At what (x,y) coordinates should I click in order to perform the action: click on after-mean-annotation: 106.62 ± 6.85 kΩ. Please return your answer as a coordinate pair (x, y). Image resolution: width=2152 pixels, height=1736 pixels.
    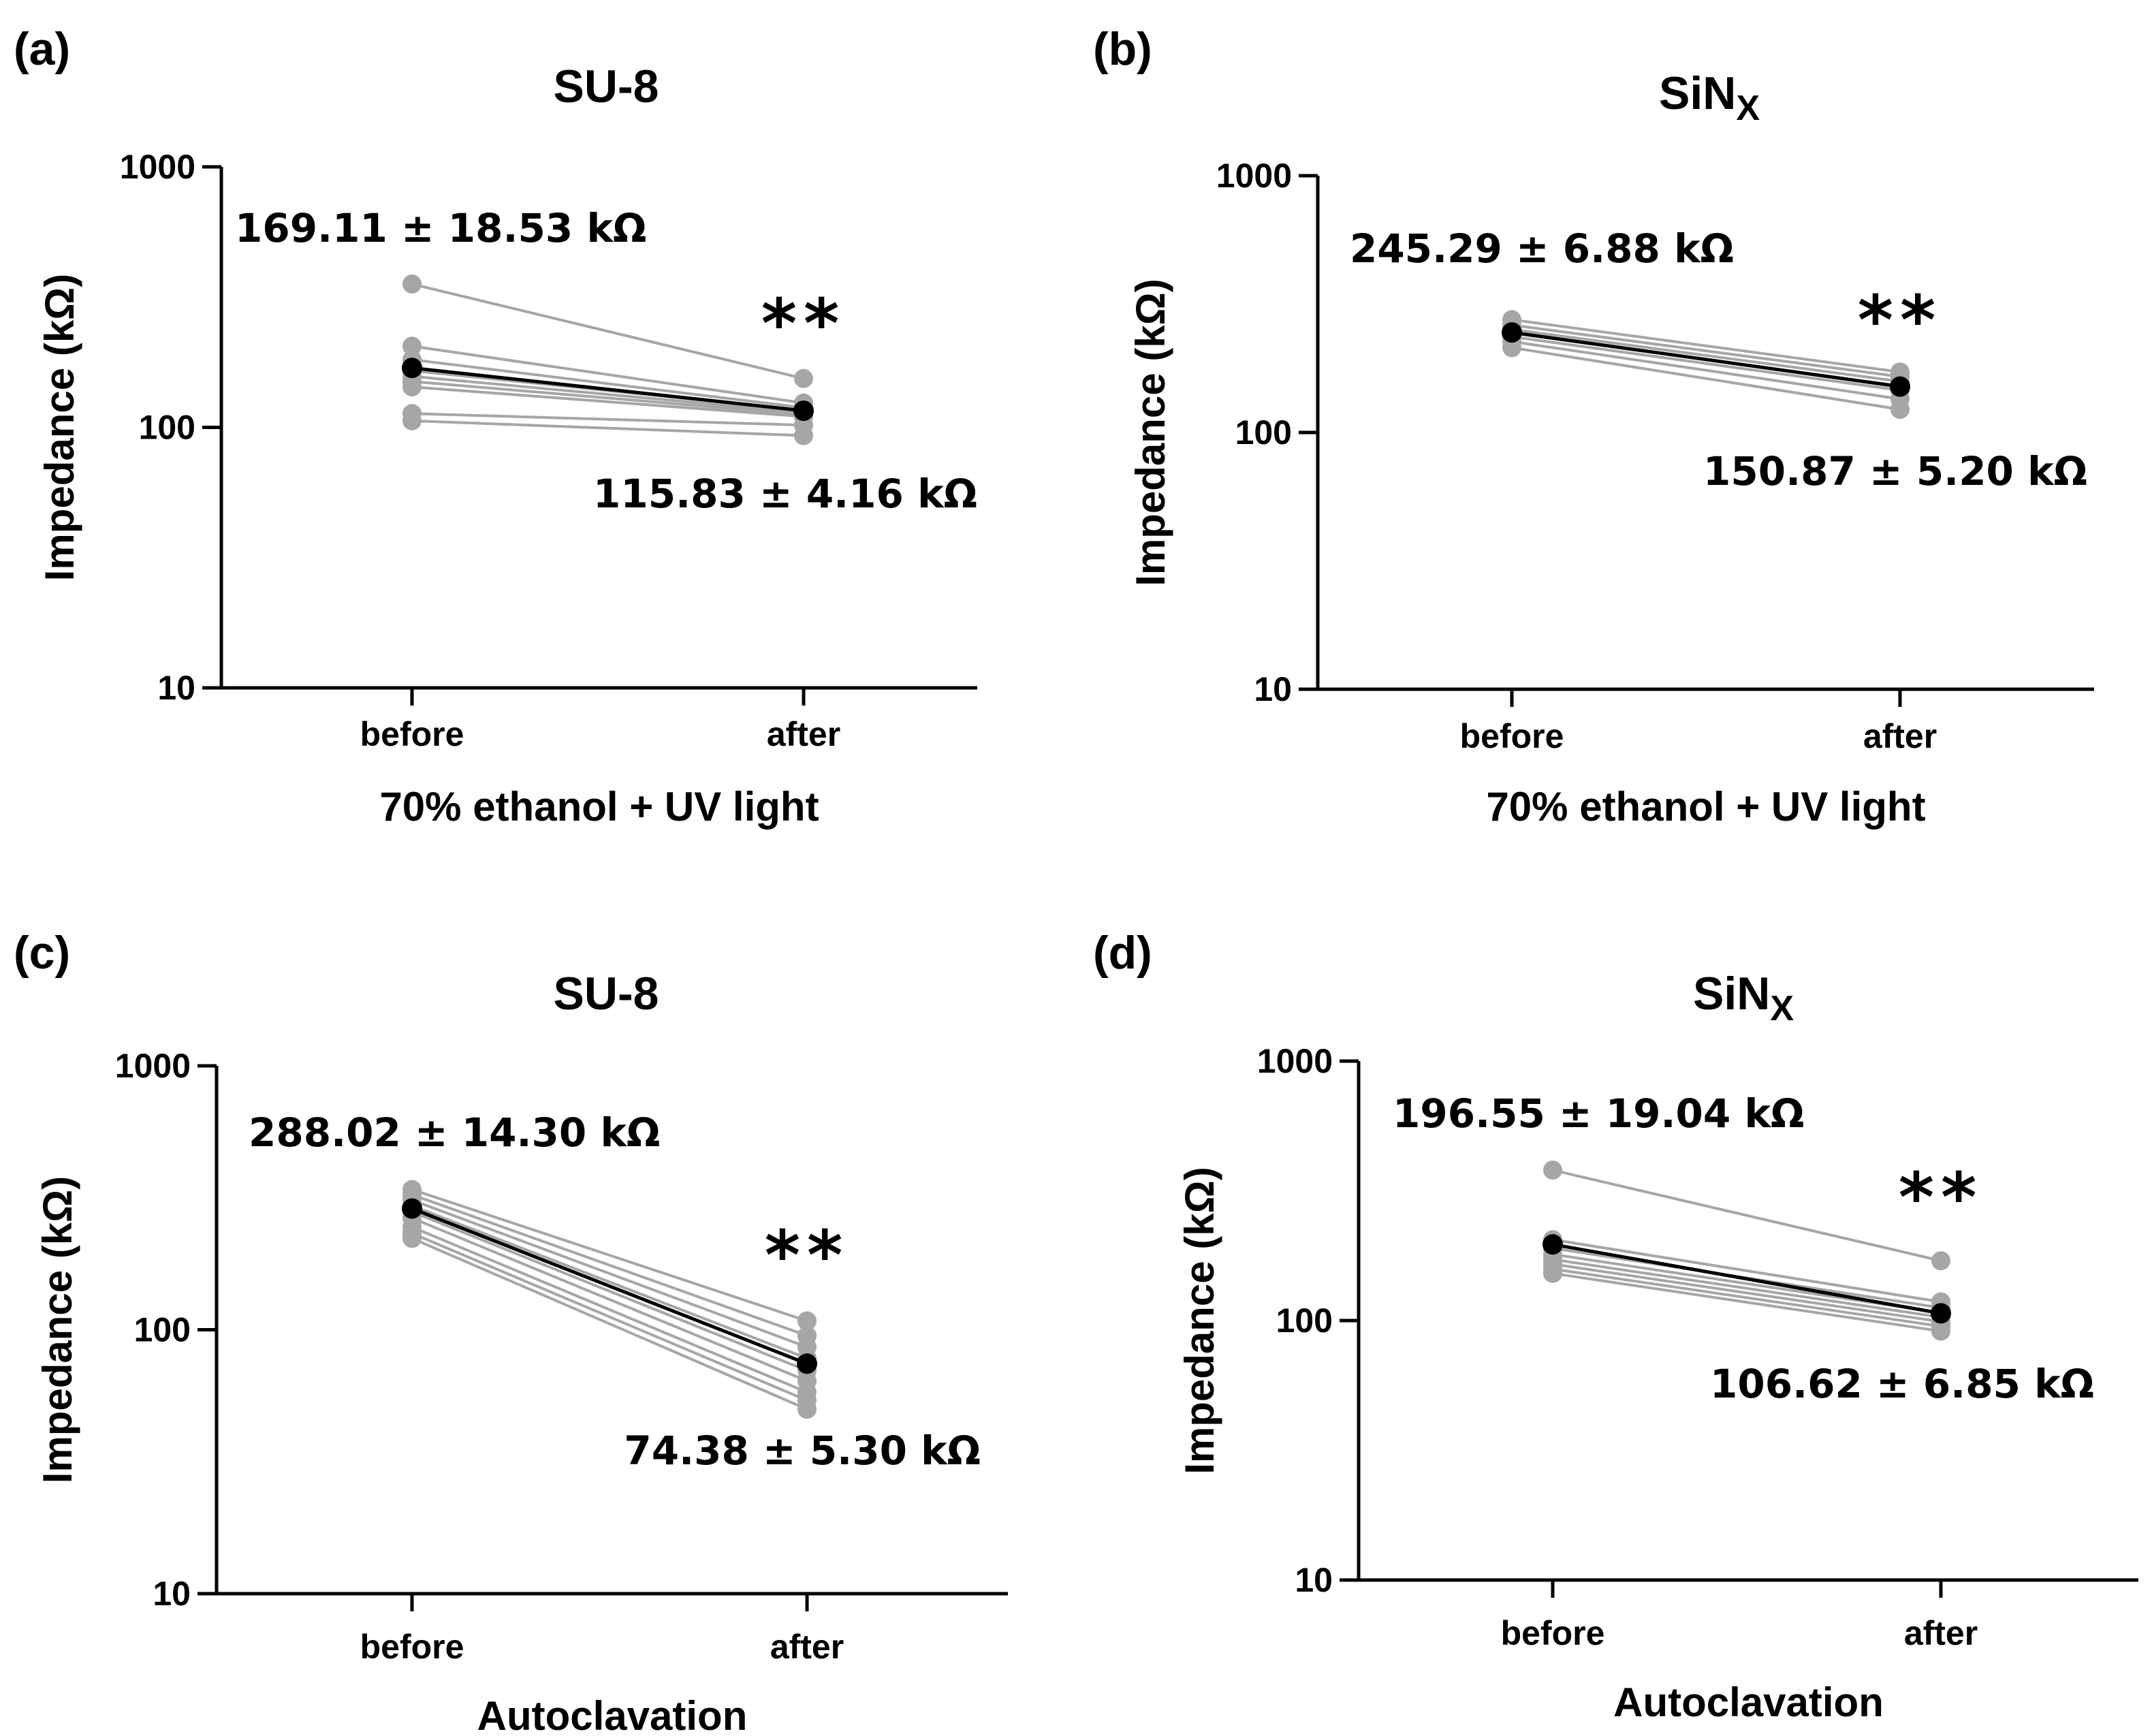
    Looking at the image, I should click on (1902, 1384).